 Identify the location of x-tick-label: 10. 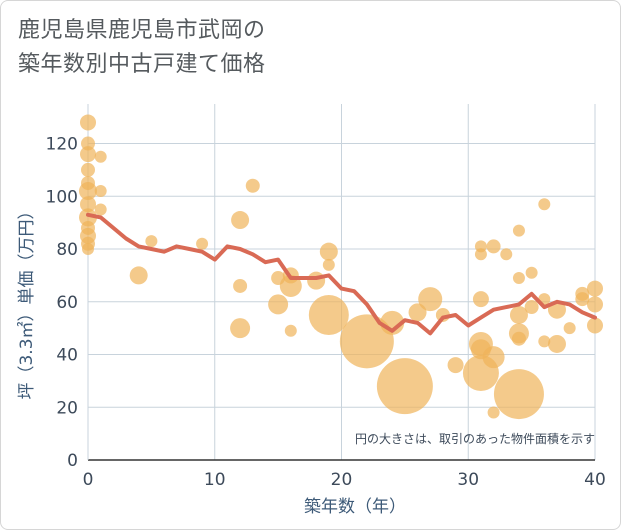
(215, 480).